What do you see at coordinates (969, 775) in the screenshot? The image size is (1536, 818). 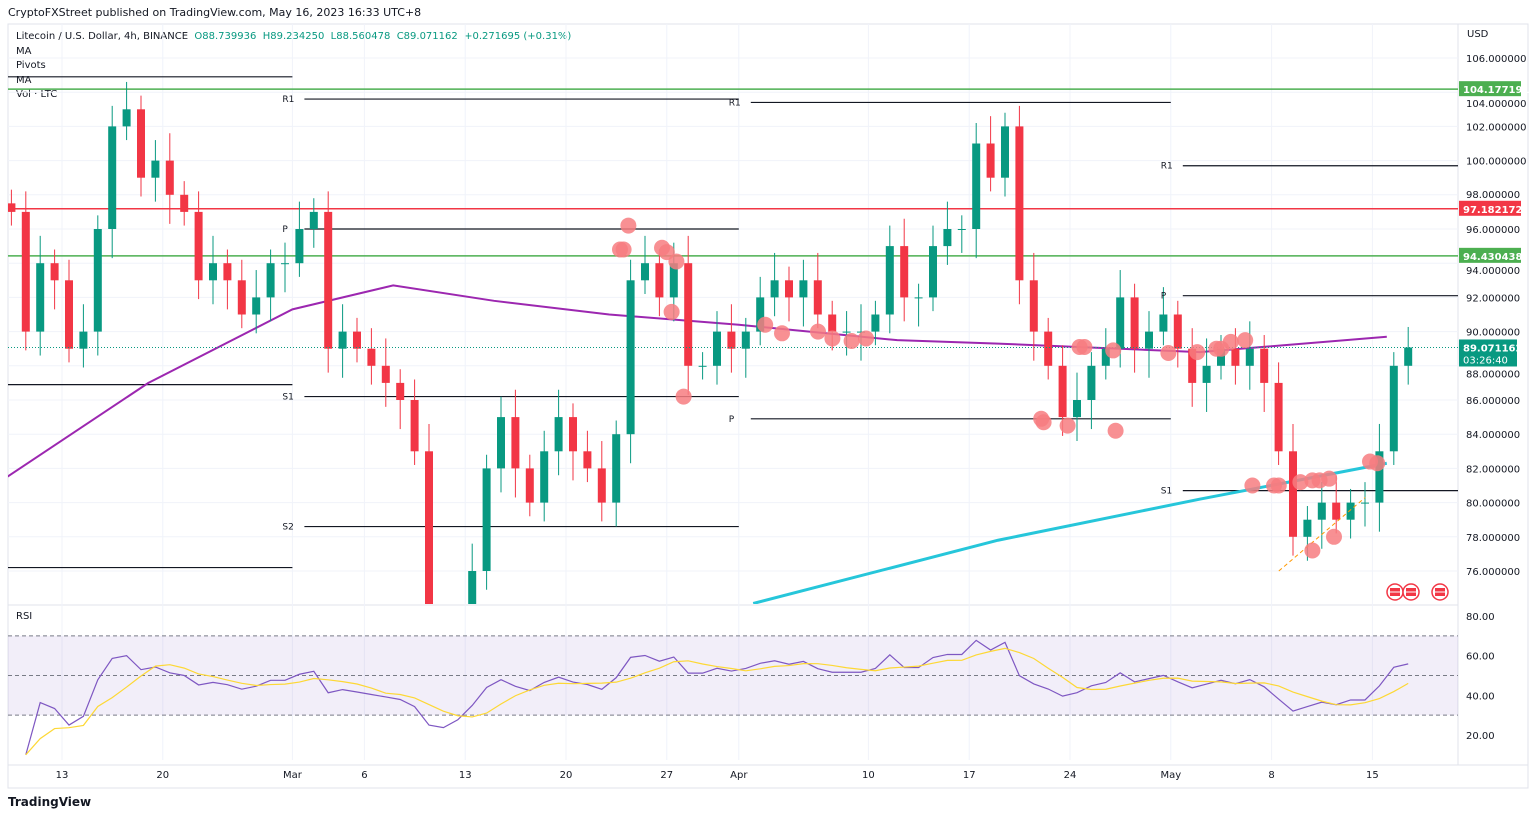 I see `x-tick-label: 17` at bounding box center [969, 775].